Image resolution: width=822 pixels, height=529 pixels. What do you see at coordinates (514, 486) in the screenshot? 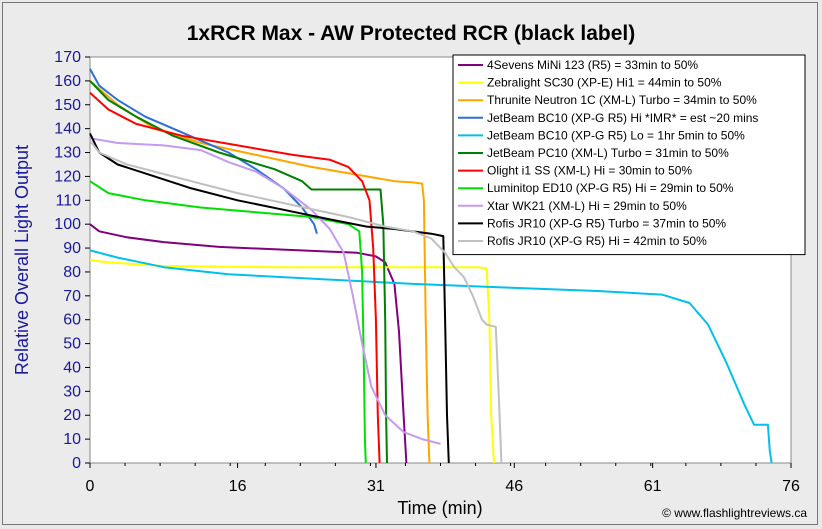
I see `x-tick-label: 46` at bounding box center [514, 486].